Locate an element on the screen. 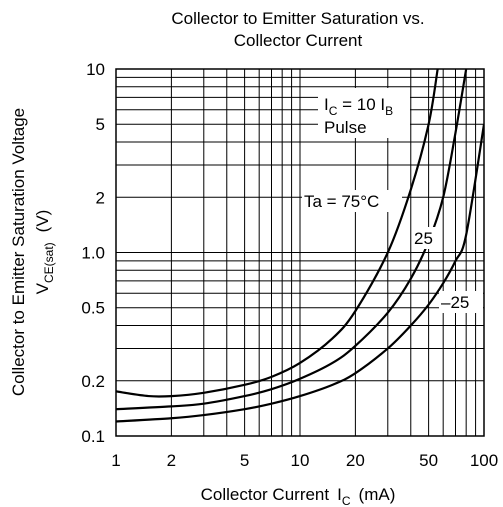 The image size is (503, 507). x-tick-labels: 1 2 5 10 20 50 100 is located at coordinates (304, 460).